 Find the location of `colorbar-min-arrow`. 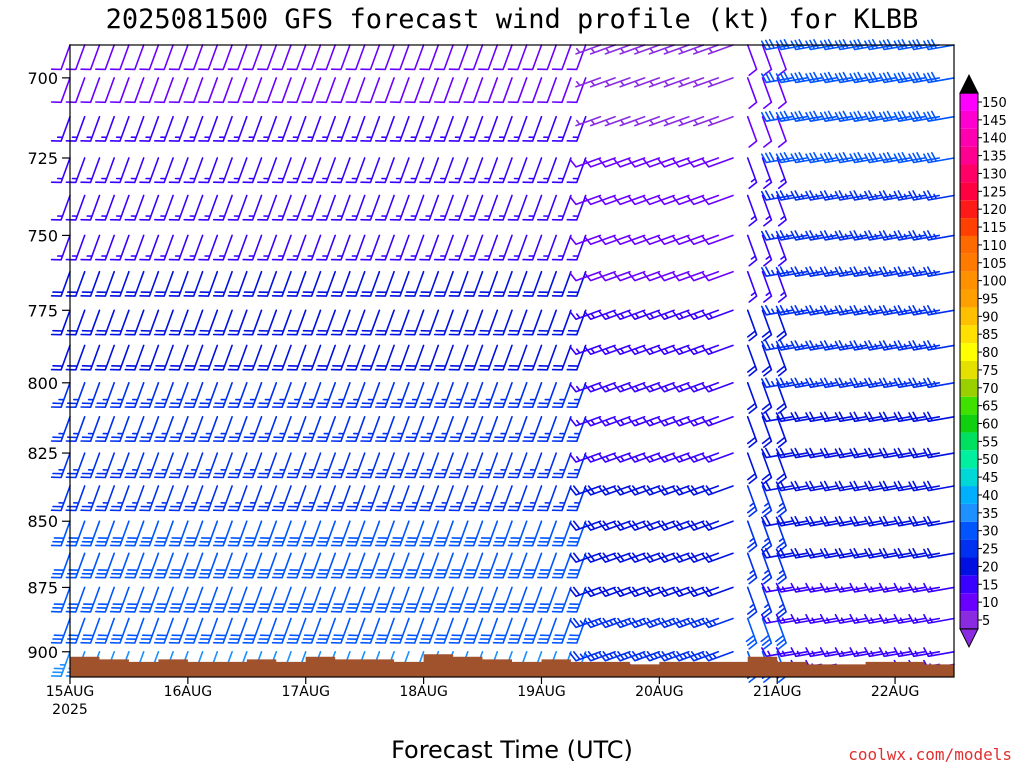

colorbar-min-arrow is located at coordinates (969, 638).